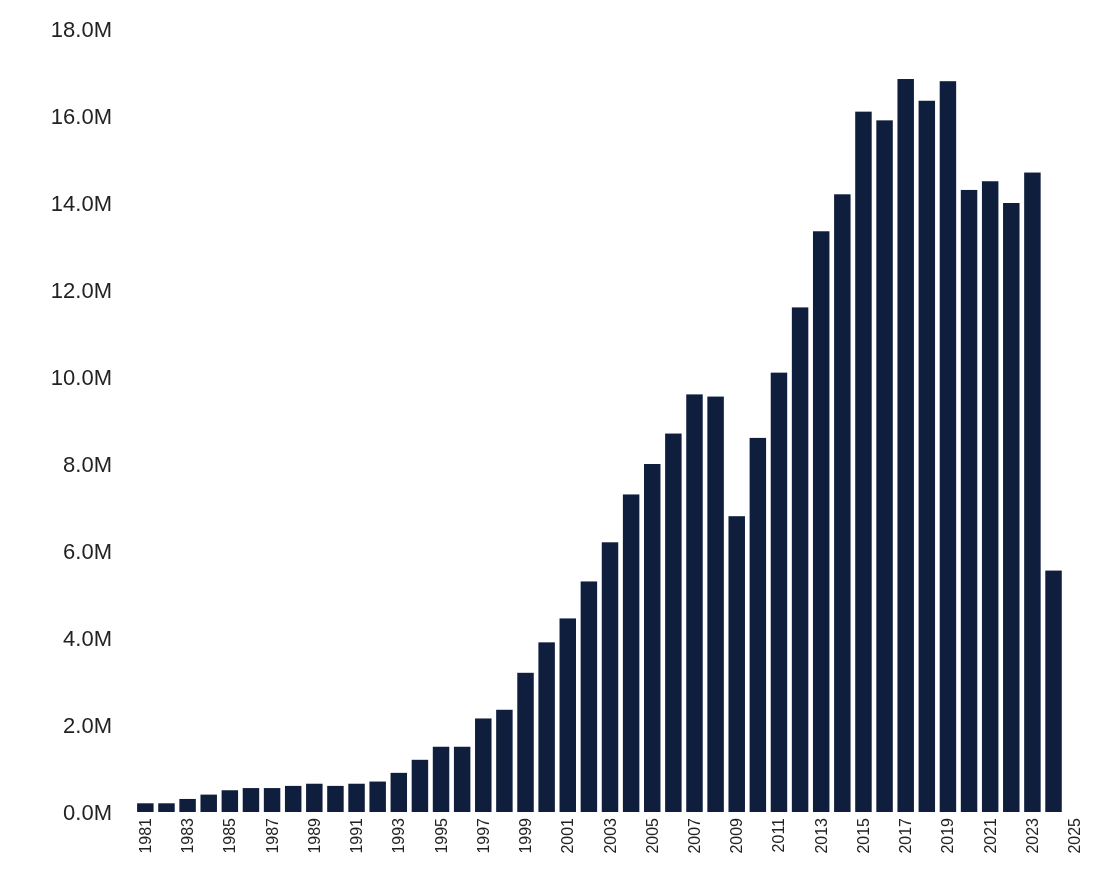 Image resolution: width=1099 pixels, height=874 pixels. What do you see at coordinates (314, 835) in the screenshot?
I see `x-tick-label: 1989` at bounding box center [314, 835].